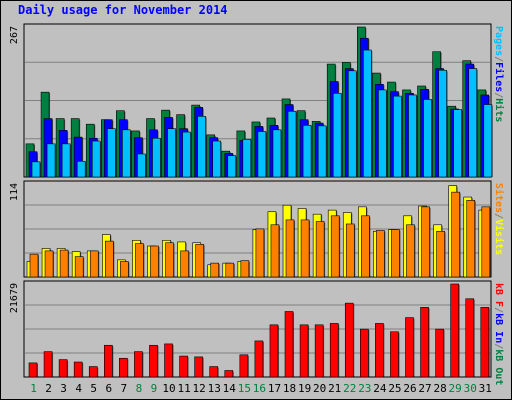  Describe the element at coordinates (394, 388) in the screenshot. I see `x-tick-label: 25` at that location.